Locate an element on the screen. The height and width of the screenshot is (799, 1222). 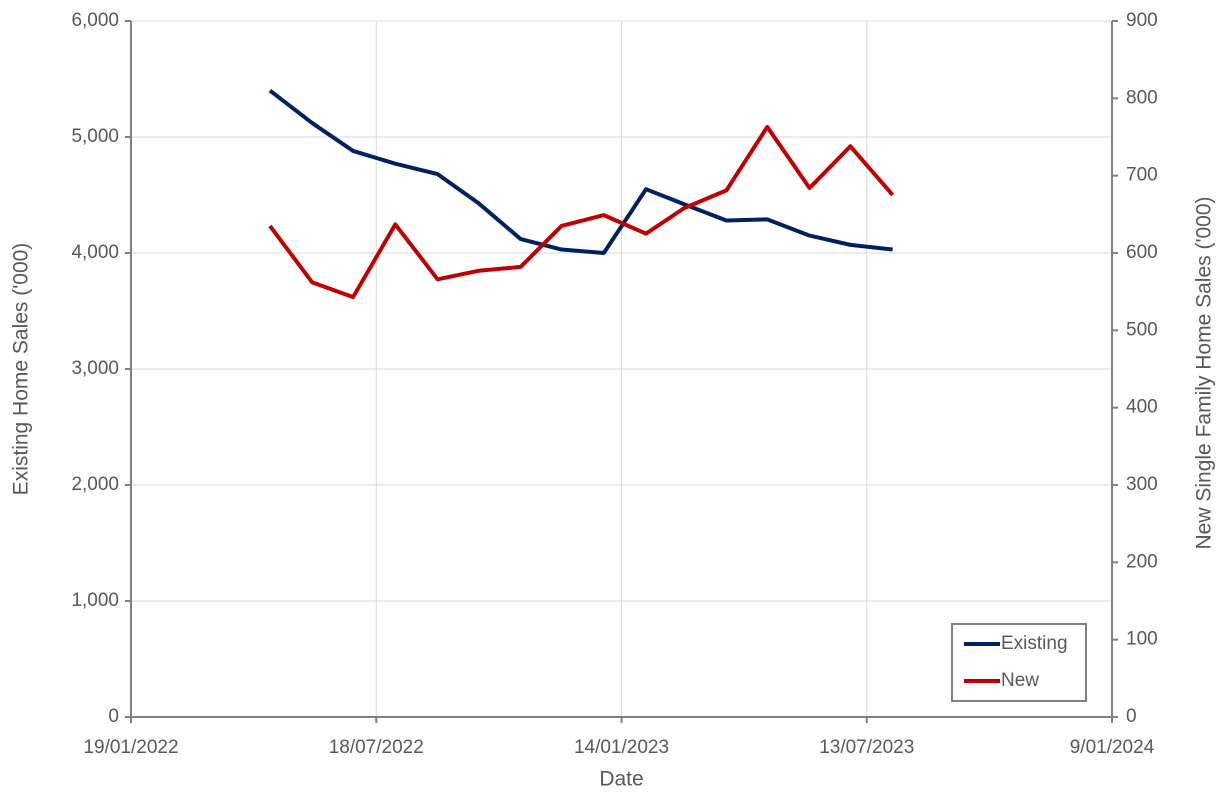
x-tick-label: 14/01/2023 is located at coordinates (621, 747).